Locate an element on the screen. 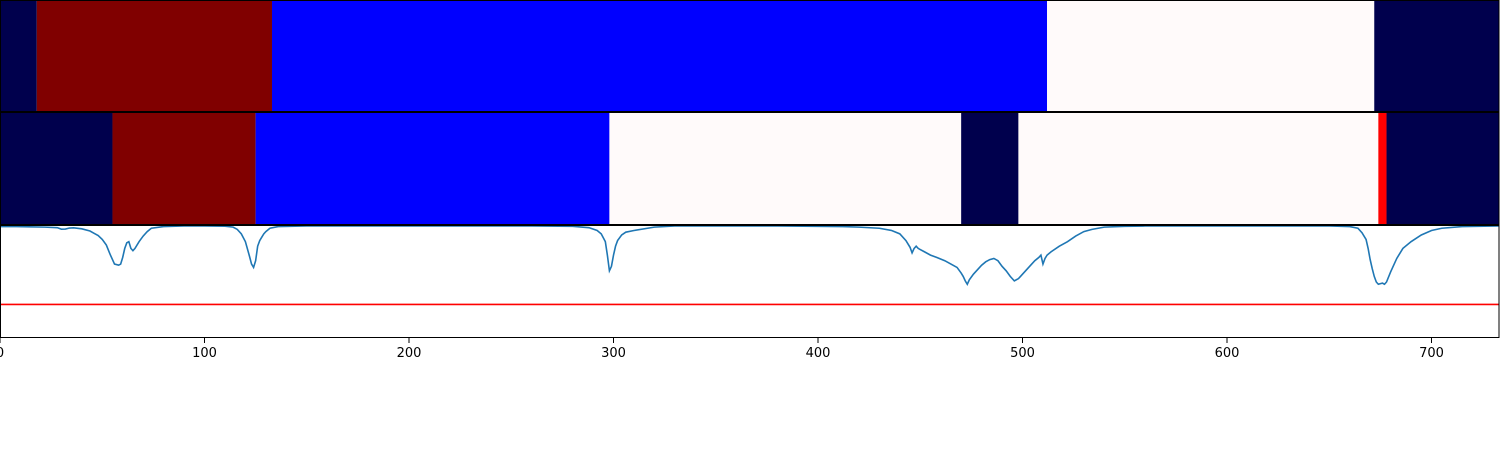 This screenshot has width=1500, height=450. x-tick-label-300: 300 is located at coordinates (613, 353).